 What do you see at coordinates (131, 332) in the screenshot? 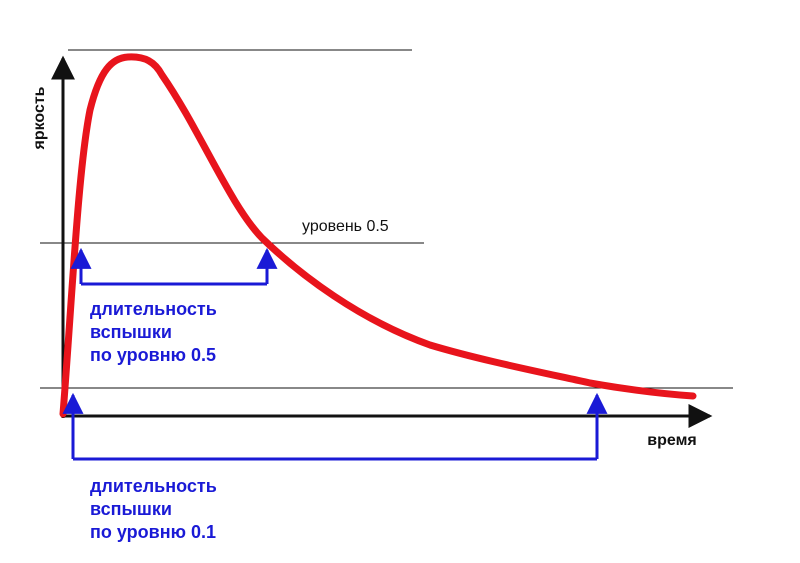
I see `half-annotation-line-2: вспышки` at bounding box center [131, 332].